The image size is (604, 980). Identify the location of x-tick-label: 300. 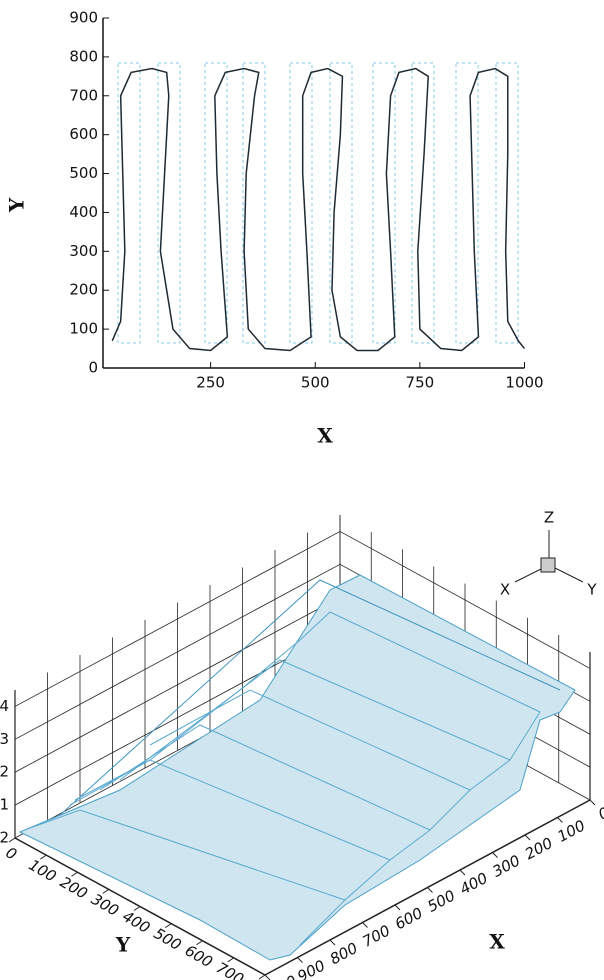
(506, 865).